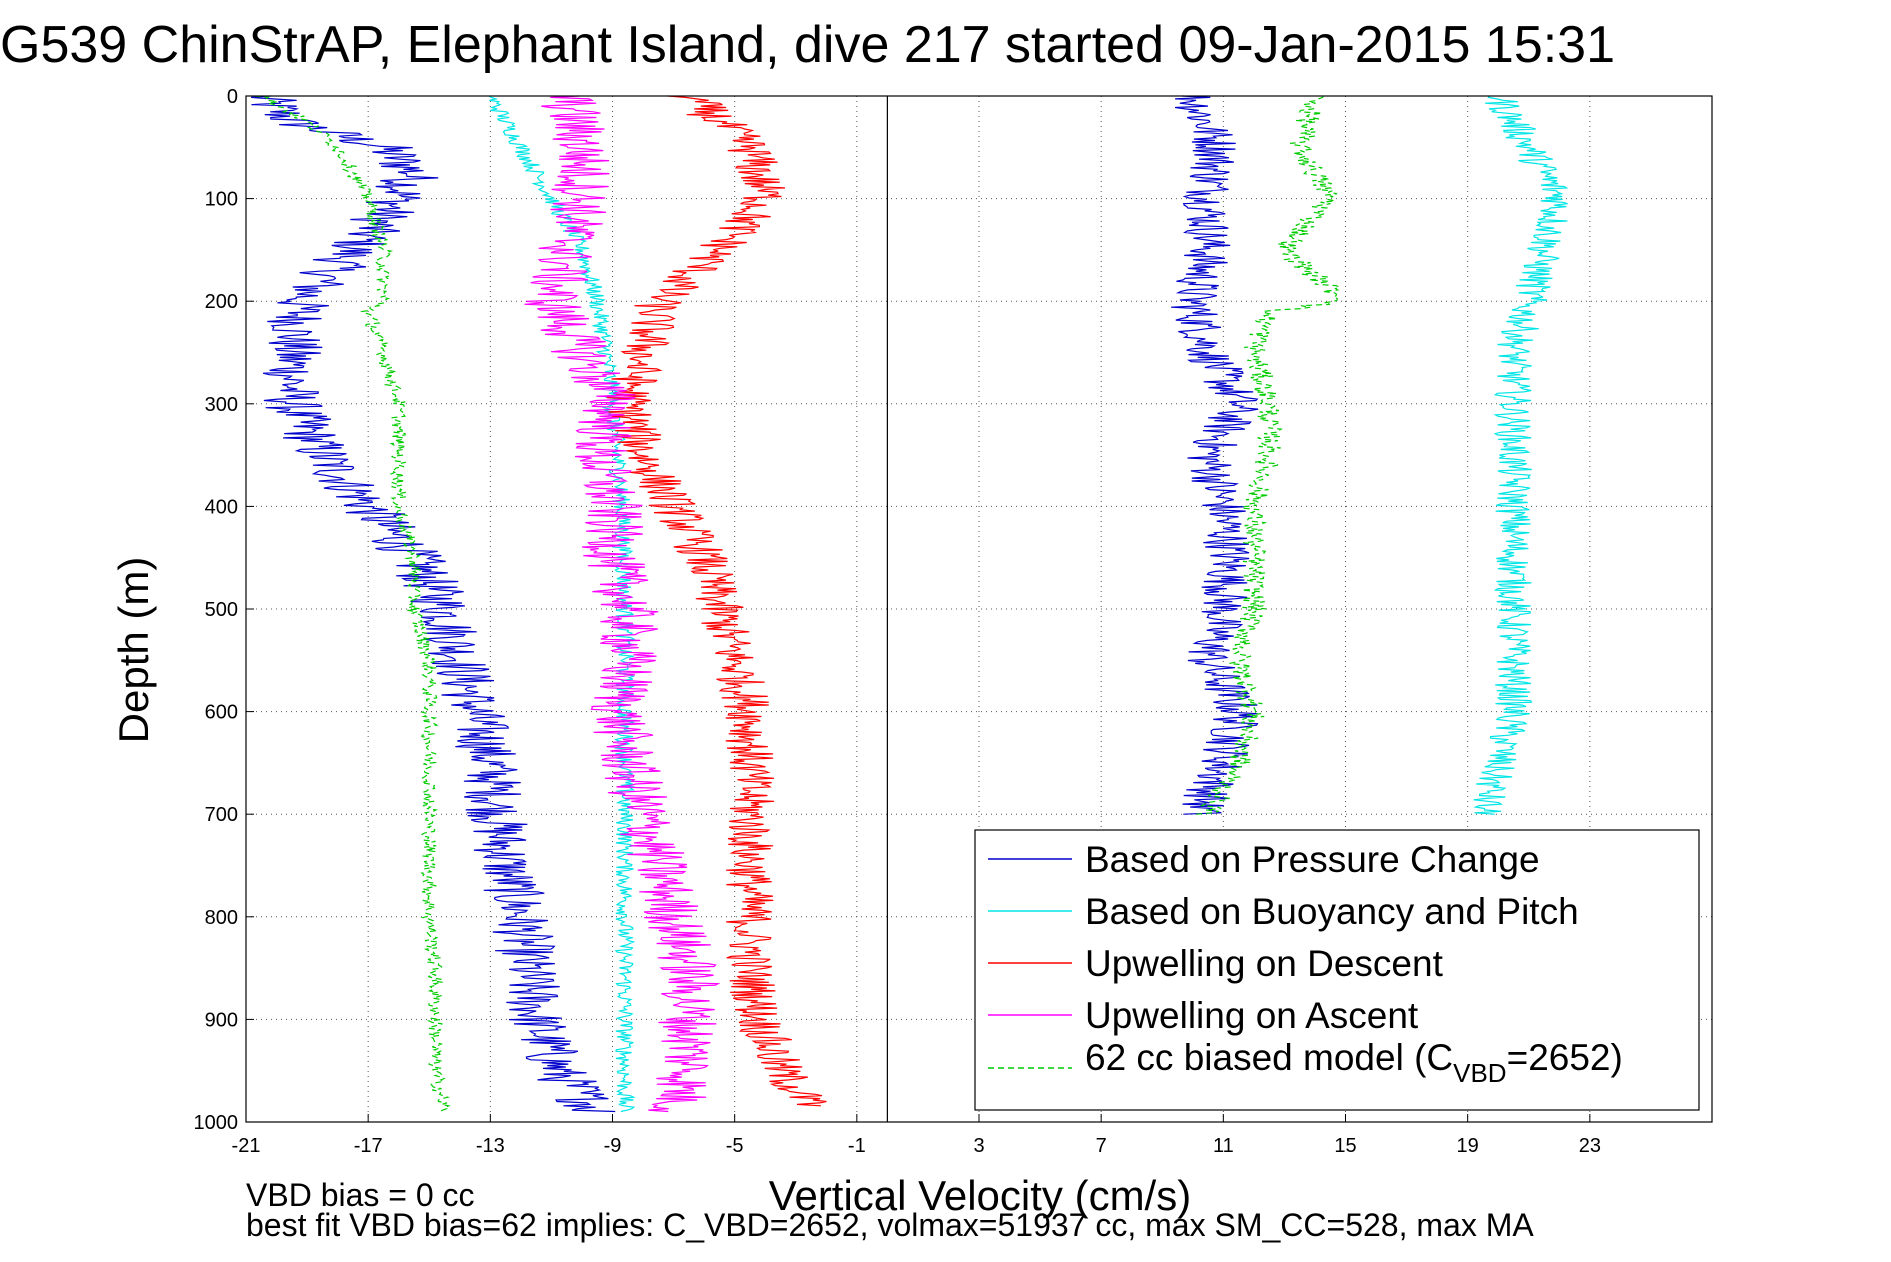  Describe the element at coordinates (368, 1146) in the screenshot. I see `x-tick-label: -17` at that location.